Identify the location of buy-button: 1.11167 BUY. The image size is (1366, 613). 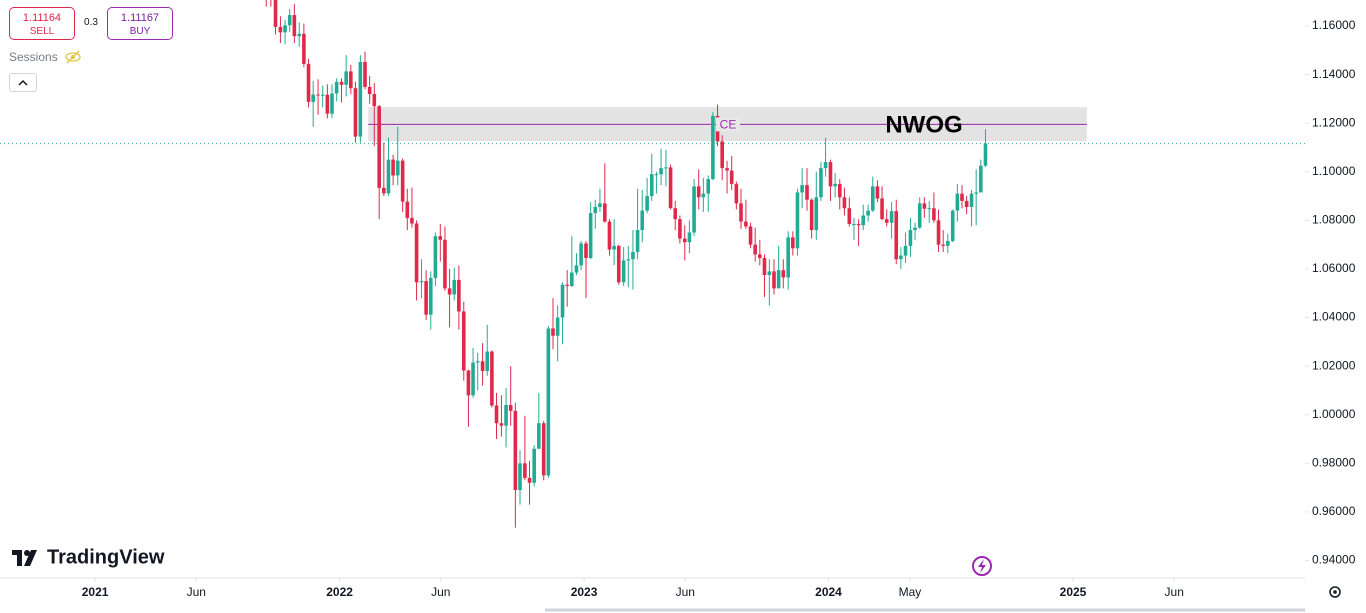
(140, 23).